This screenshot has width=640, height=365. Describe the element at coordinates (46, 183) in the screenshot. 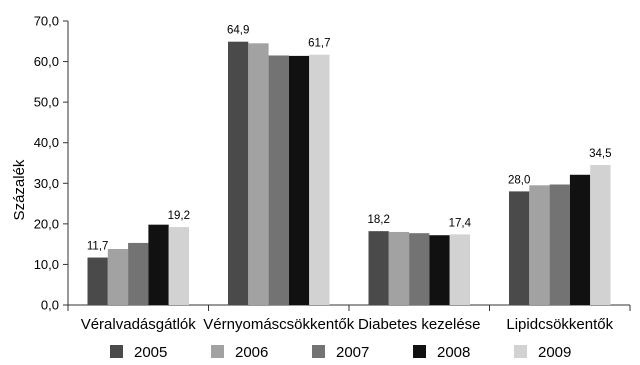

I see `y-tick-label: 30,0` at that location.